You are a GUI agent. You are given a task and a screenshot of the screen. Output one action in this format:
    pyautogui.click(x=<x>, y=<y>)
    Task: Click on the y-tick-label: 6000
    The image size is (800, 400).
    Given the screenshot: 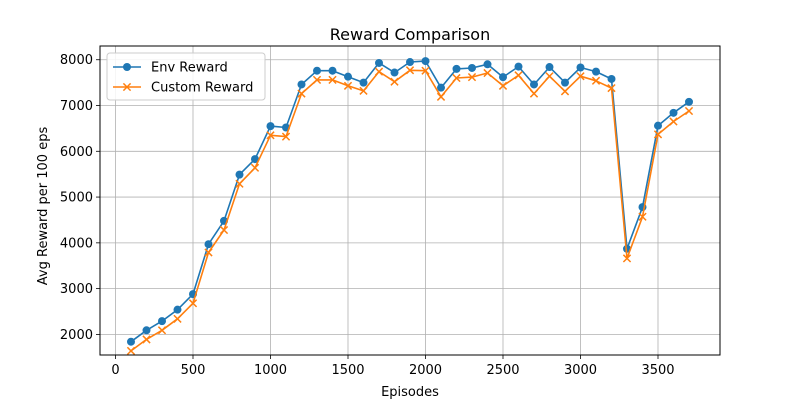 What is the action you would take?
    pyautogui.click(x=76, y=152)
    